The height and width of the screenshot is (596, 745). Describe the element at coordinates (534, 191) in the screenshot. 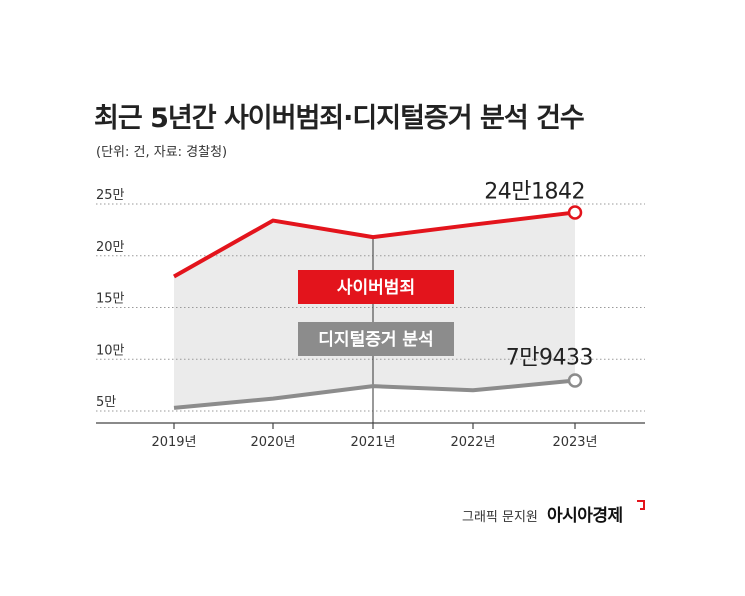

I see `data-label-cyber-crime-2023: 24만1842` at that location.